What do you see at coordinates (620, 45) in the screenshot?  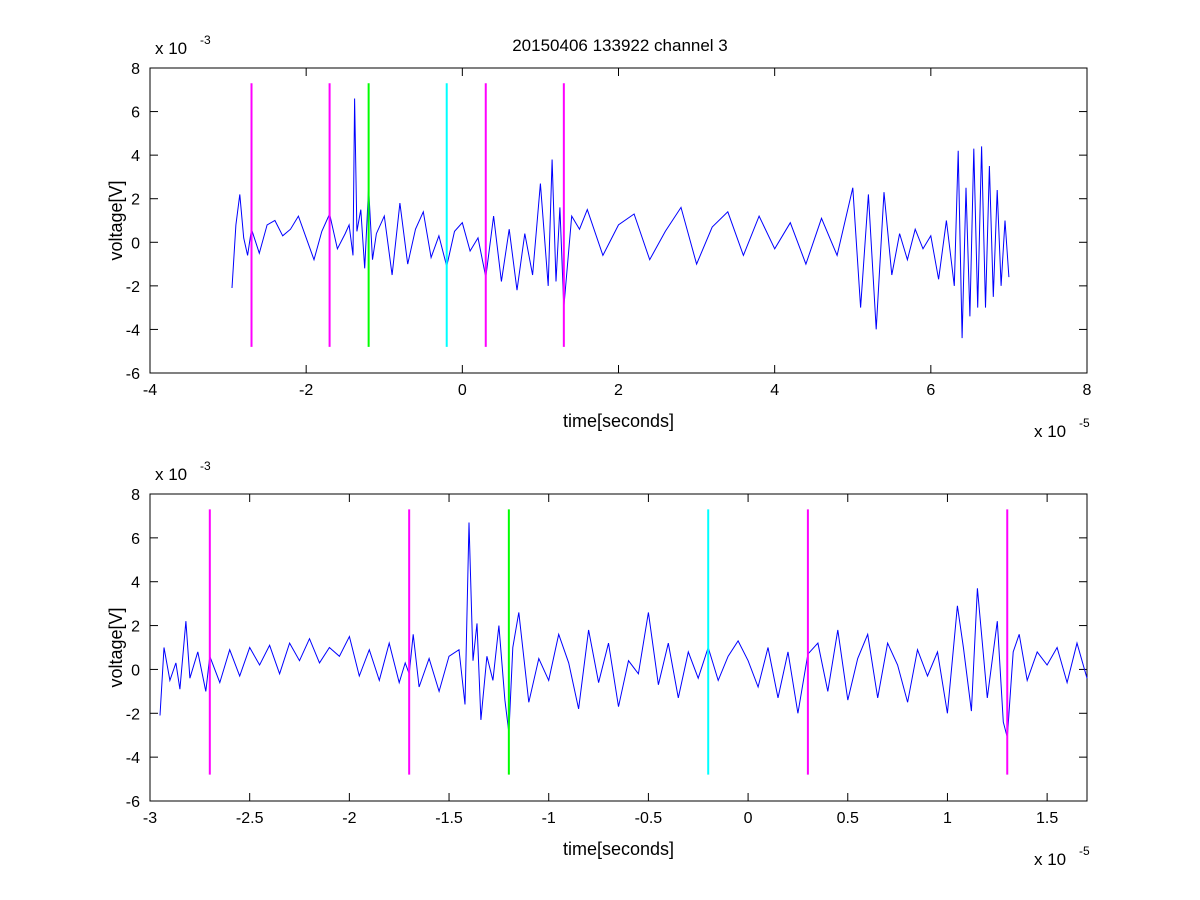 I see `figure-title: 20150406 133922 channel 3` at bounding box center [620, 45].